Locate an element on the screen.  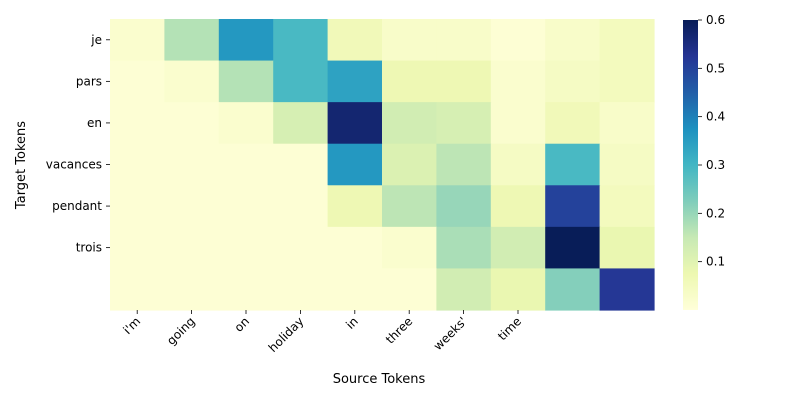
y-axis-title: Target Tokens is located at coordinates (21, 165).